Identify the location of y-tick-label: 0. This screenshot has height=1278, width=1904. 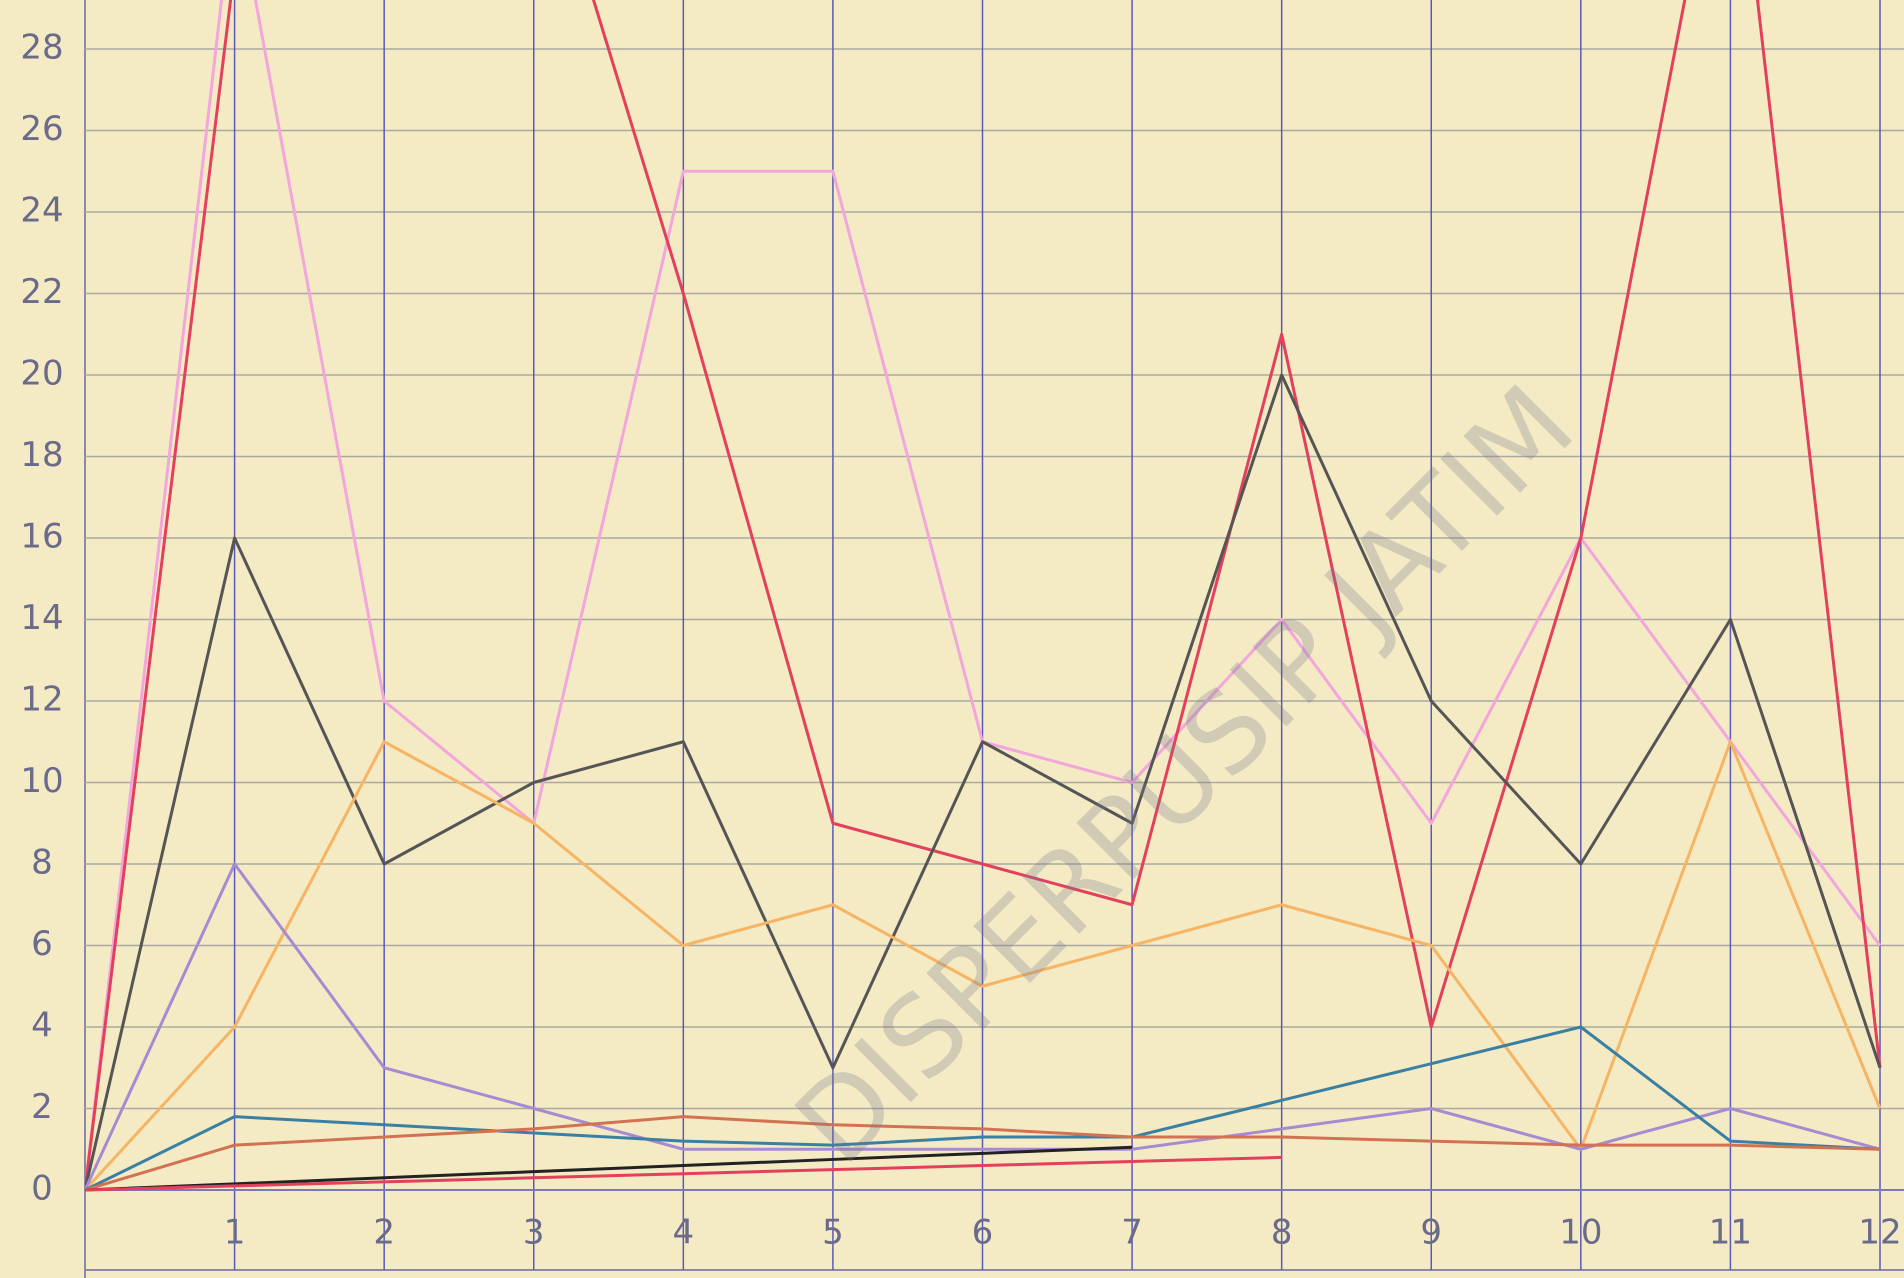
(42, 1189).